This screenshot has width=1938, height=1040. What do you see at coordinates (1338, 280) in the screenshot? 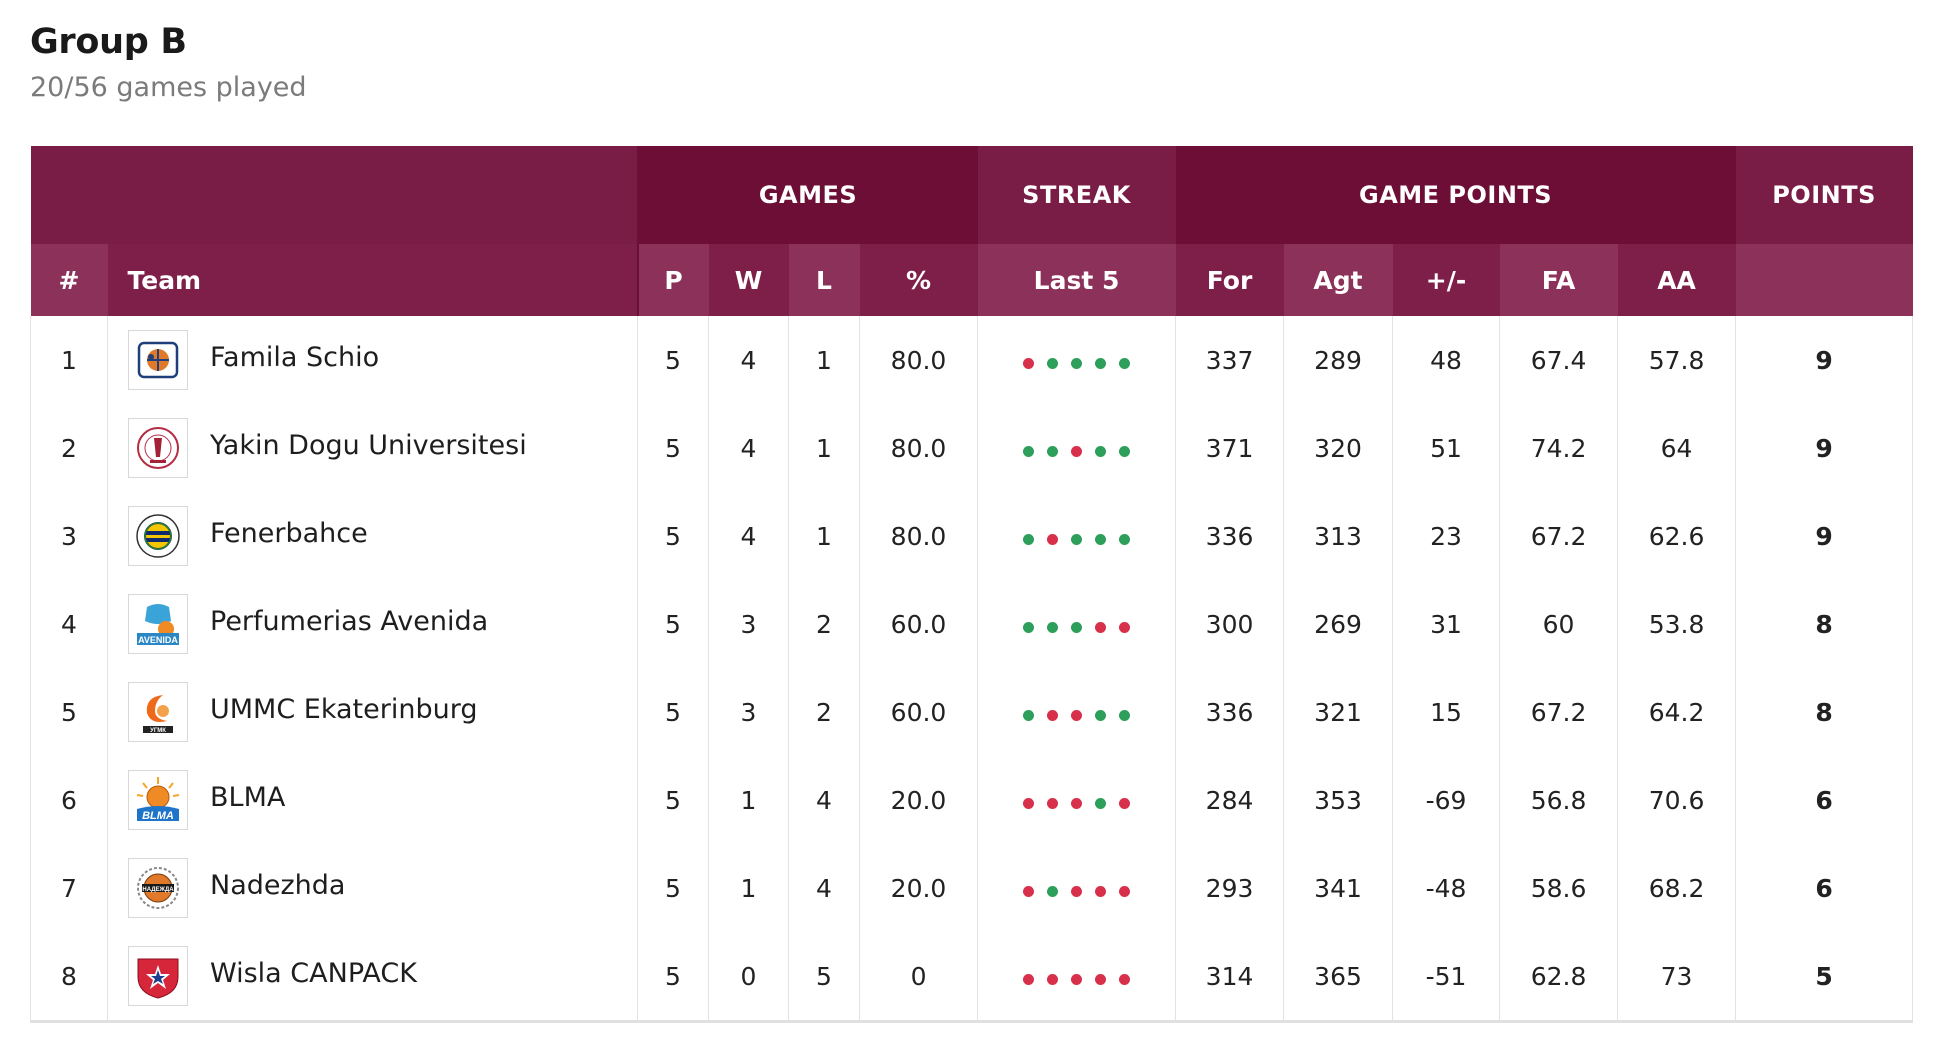
I see `col-header-points-against: Agt` at bounding box center [1338, 280].